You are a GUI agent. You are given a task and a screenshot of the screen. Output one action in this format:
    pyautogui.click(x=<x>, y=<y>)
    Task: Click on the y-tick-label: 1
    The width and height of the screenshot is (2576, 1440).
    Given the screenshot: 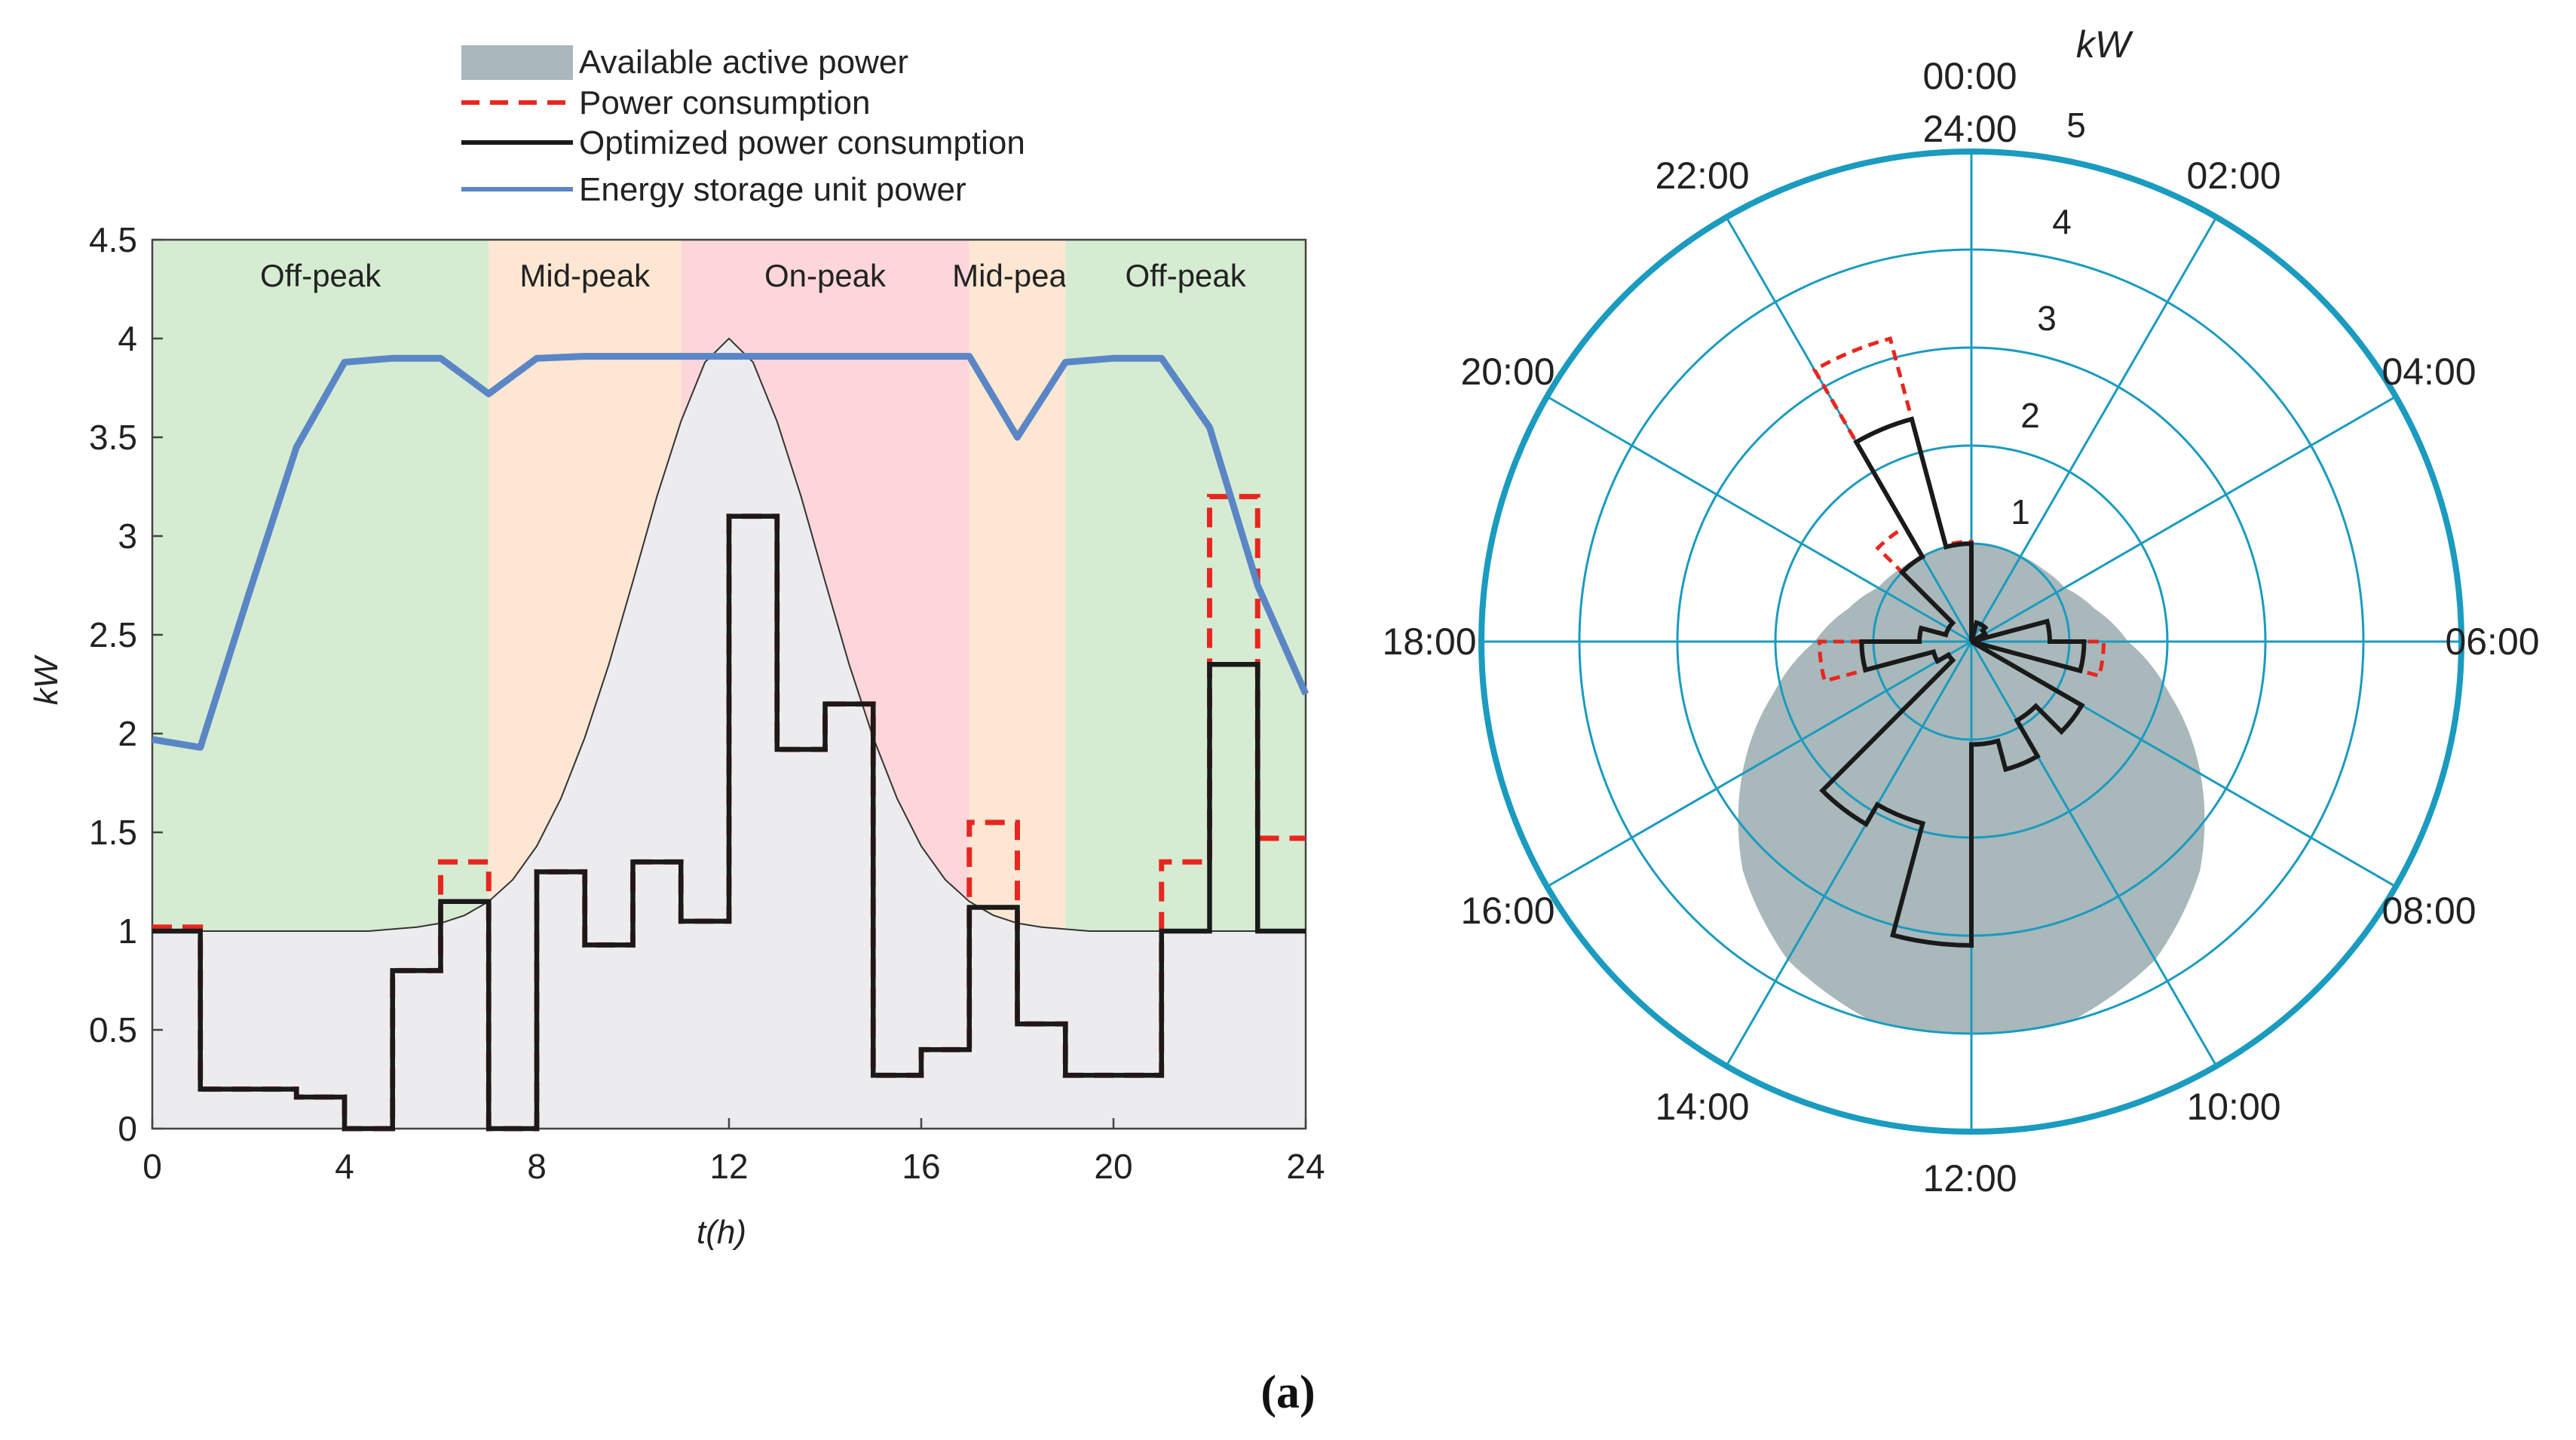 What is the action you would take?
    pyautogui.click(x=127, y=931)
    